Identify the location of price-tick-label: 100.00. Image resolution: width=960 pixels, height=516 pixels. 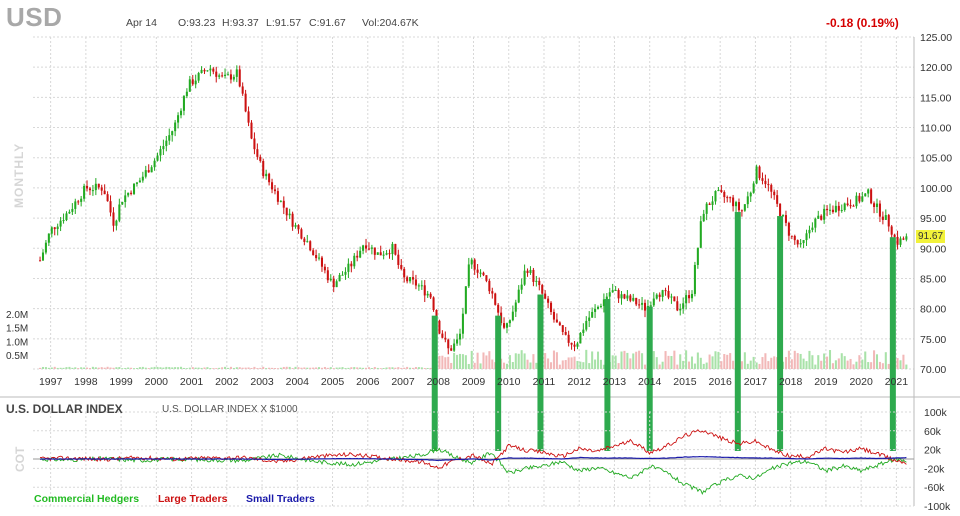
(936, 189).